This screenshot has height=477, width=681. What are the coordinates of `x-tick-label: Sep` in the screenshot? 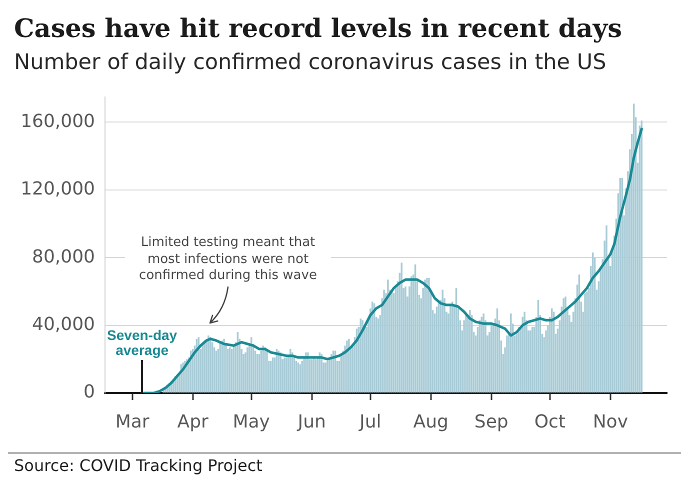 It's located at (491, 421).